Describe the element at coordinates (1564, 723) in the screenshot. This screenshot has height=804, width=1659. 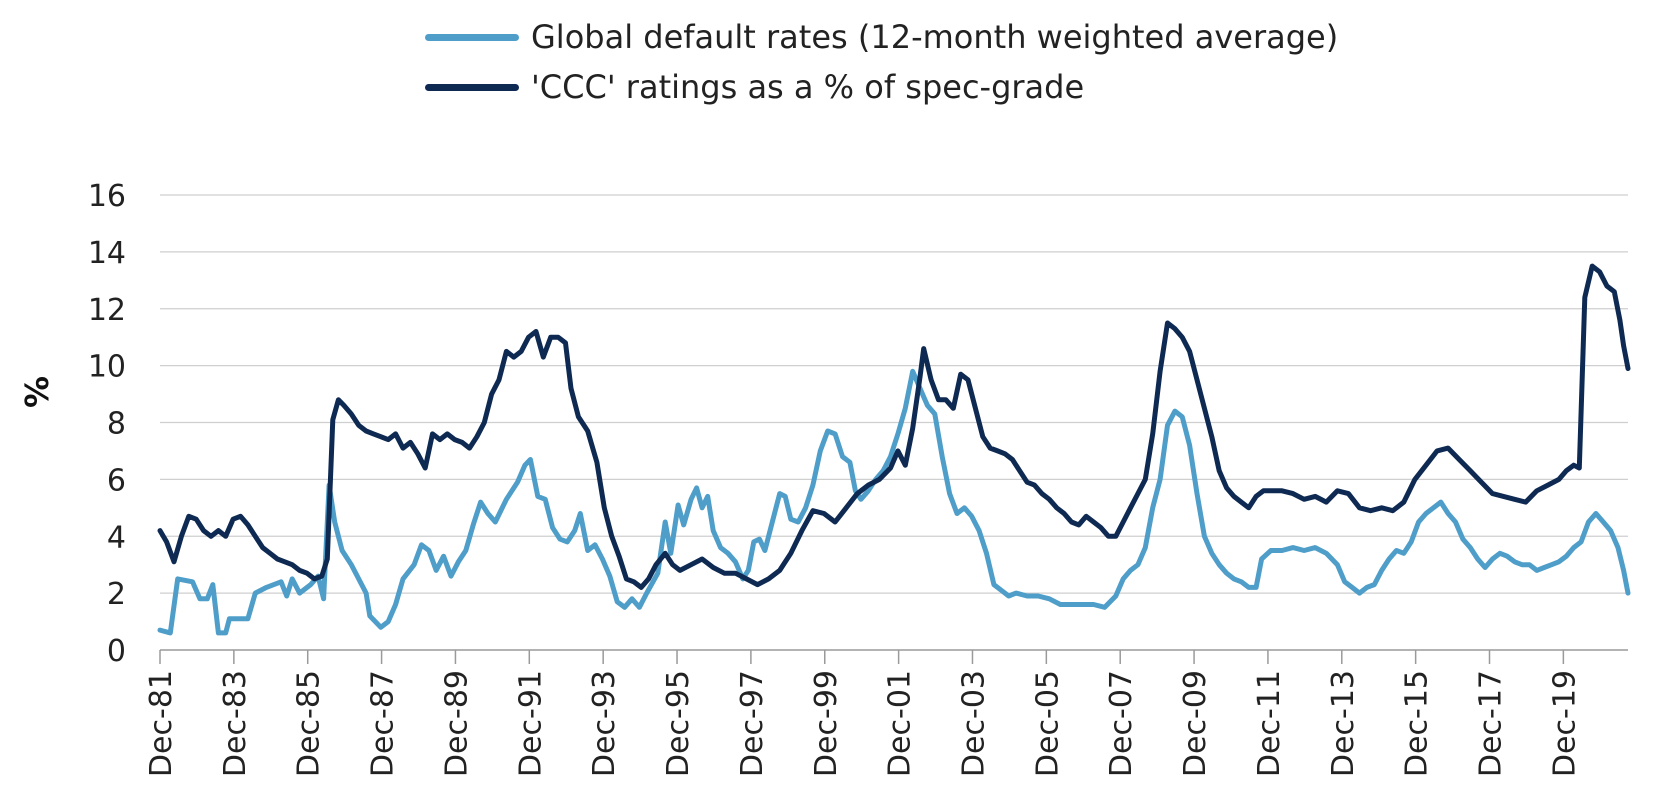
I see `x-tick-label: Dec-19` at that location.